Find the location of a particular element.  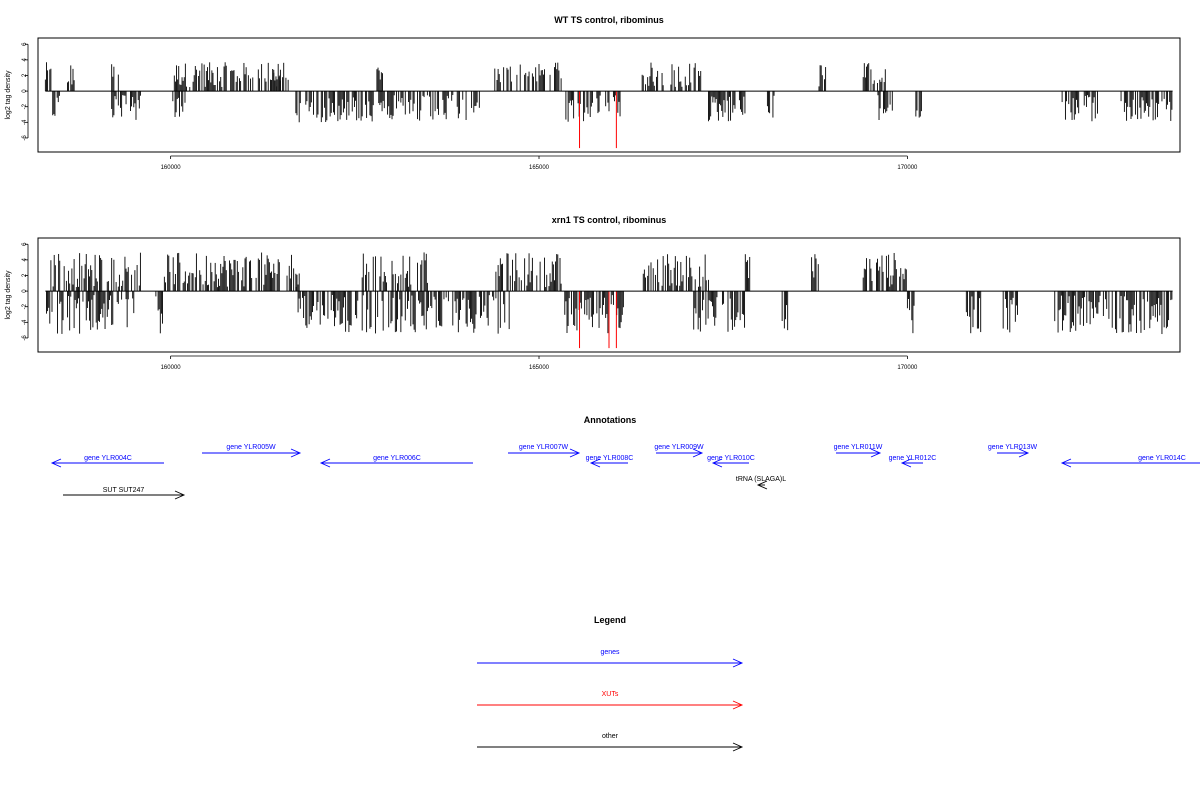

annotation-item: gene YLR005W is located at coordinates (252, 451).